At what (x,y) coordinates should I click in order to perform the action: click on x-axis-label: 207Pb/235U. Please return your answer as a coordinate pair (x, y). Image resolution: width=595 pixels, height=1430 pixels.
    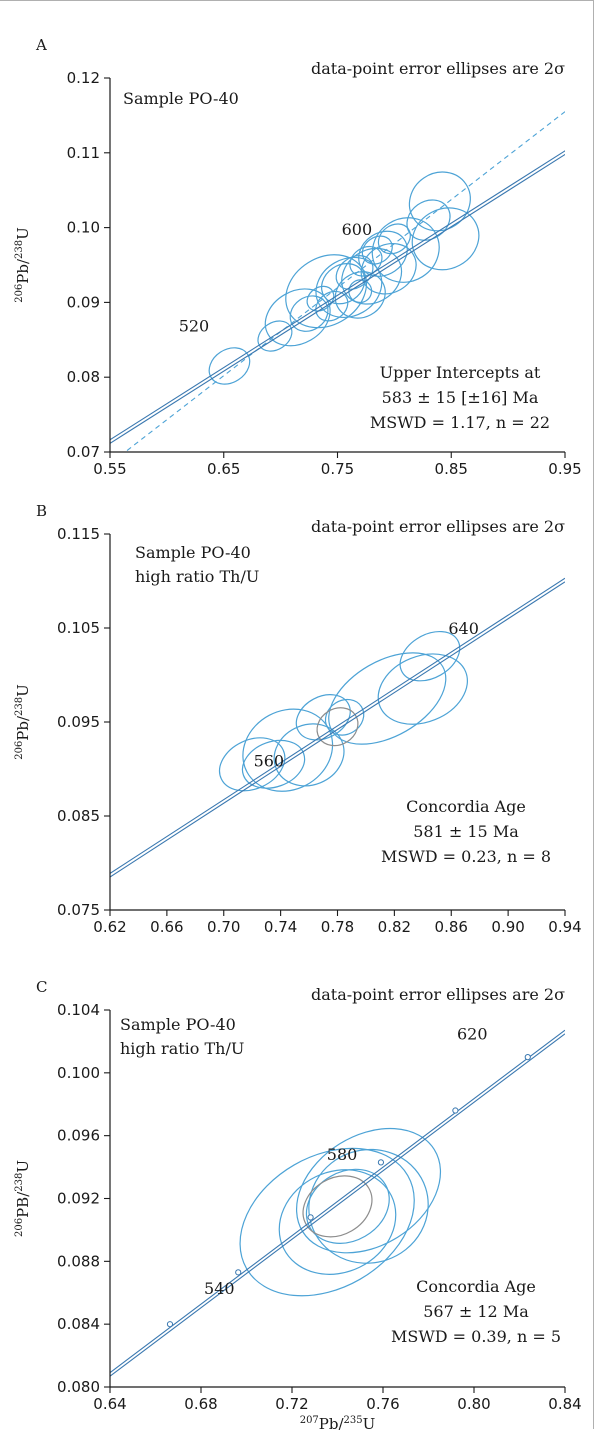
    Looking at the image, I should click on (338, 1422).